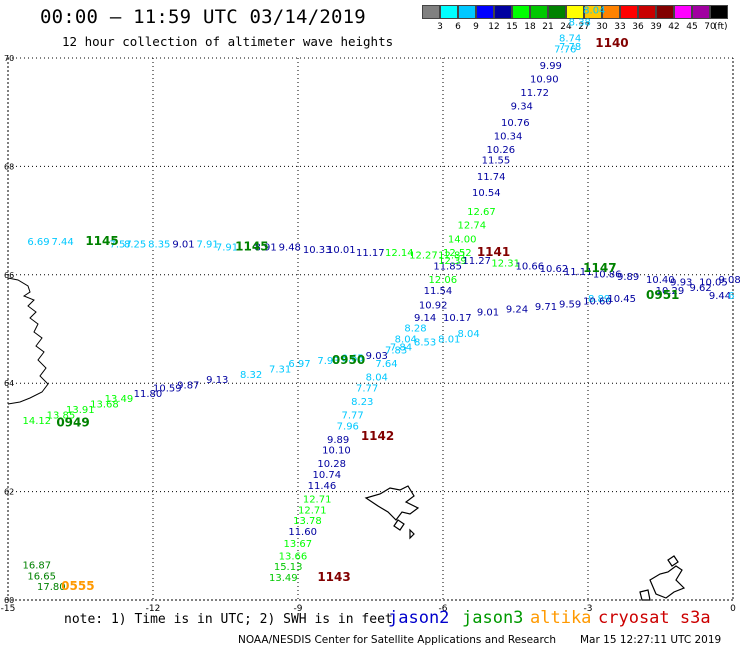 Image resolution: width=740 pixels, height=650 pixels. What do you see at coordinates (486, 193) in the screenshot?
I see `wave-height-value: 10.54` at bounding box center [486, 193].